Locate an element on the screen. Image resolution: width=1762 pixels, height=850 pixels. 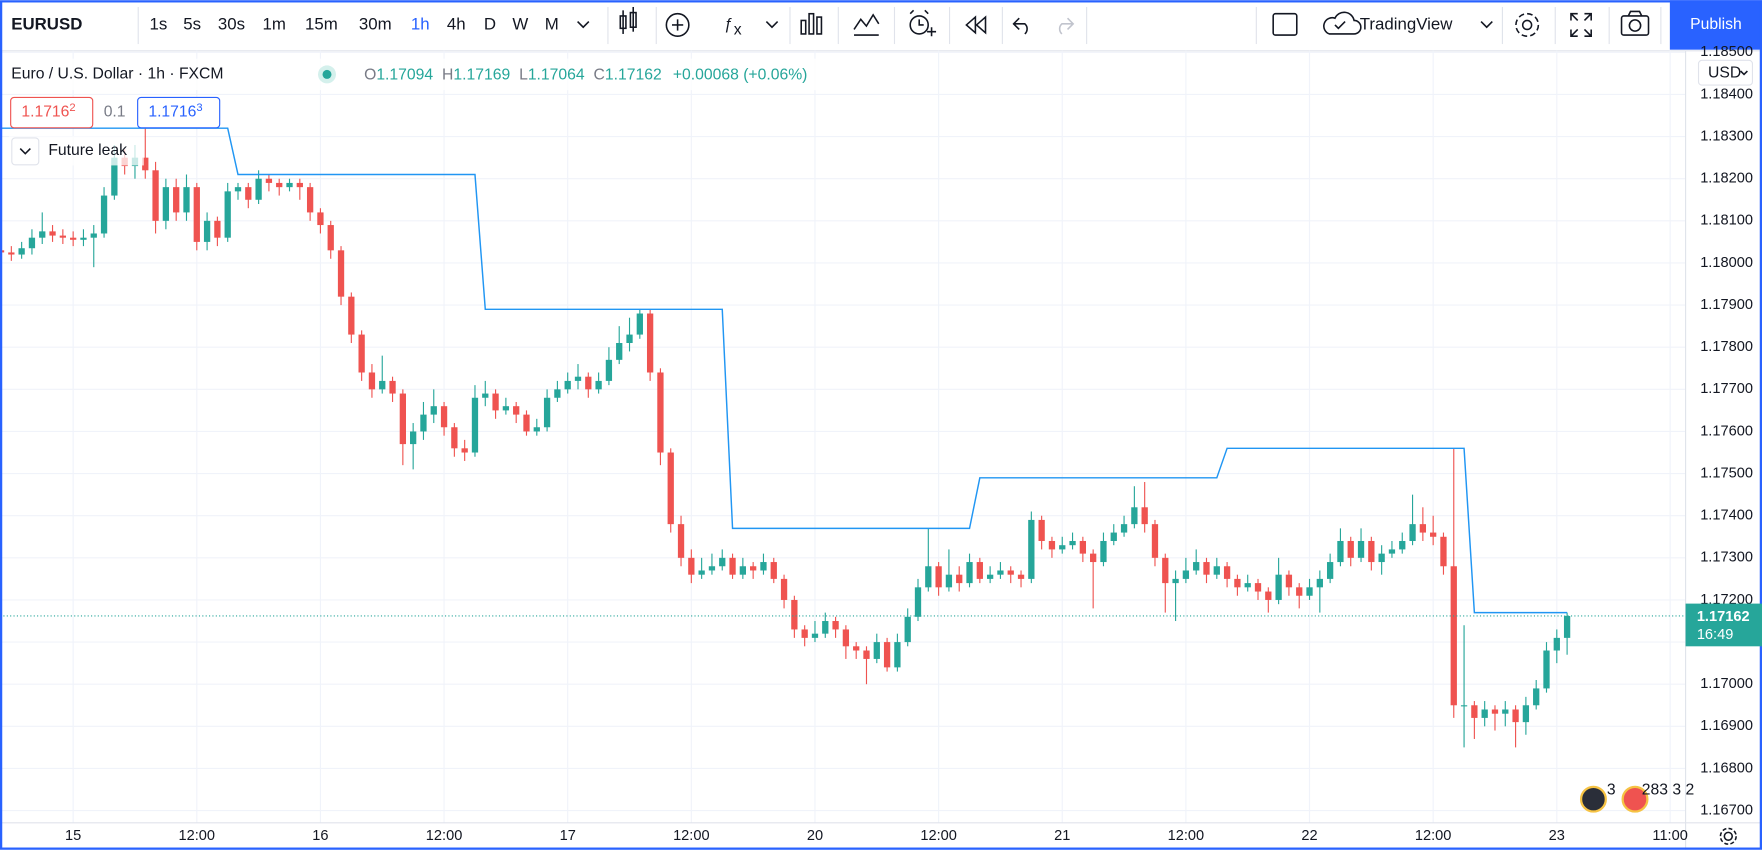
compare-icon is located at coordinates (866, 24).